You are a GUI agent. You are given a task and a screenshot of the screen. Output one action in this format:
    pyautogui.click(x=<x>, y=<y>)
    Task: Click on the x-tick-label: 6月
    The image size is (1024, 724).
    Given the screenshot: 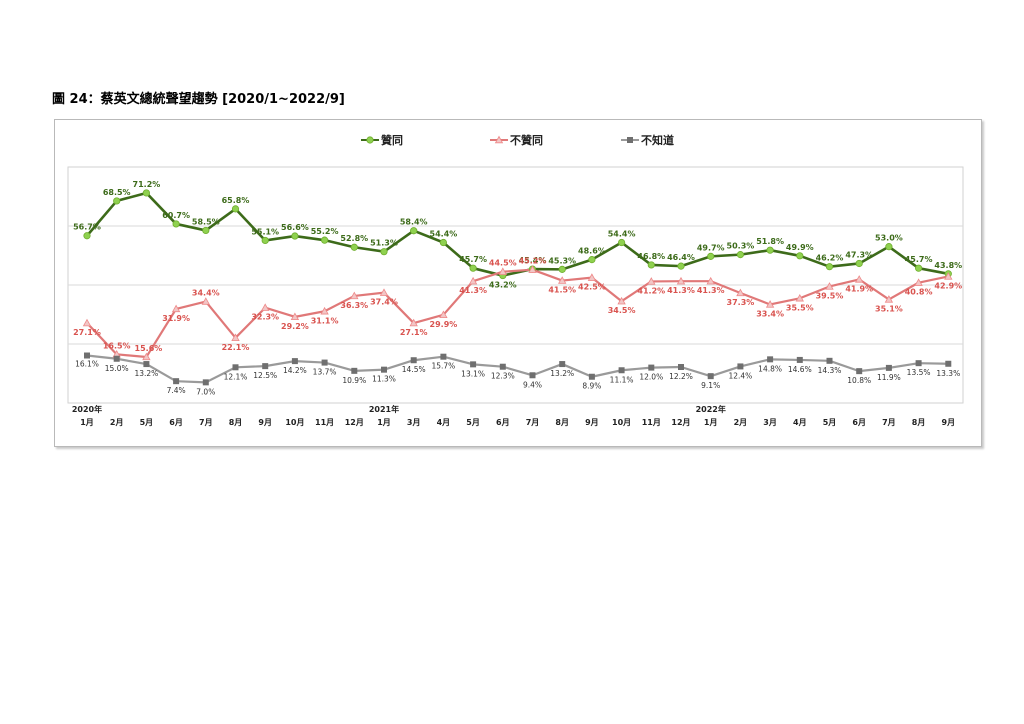 What is the action you would take?
    pyautogui.click(x=503, y=422)
    